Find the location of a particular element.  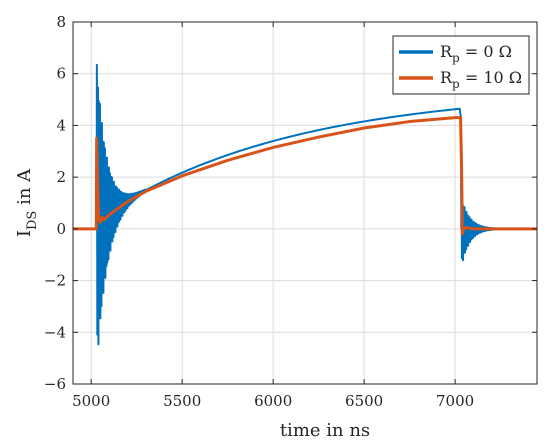

legend-r0-main: R is located at coordinates (446, 51).